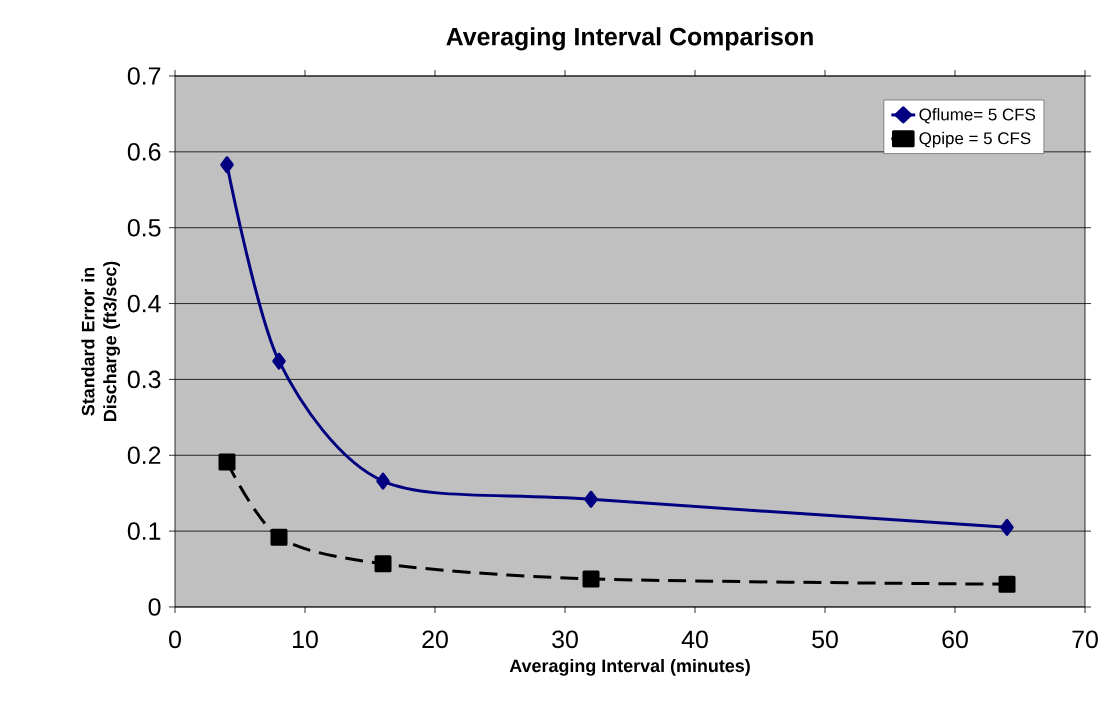  What do you see at coordinates (144, 379) in the screenshot?
I see `y-tick-label: 0.3` at bounding box center [144, 379].